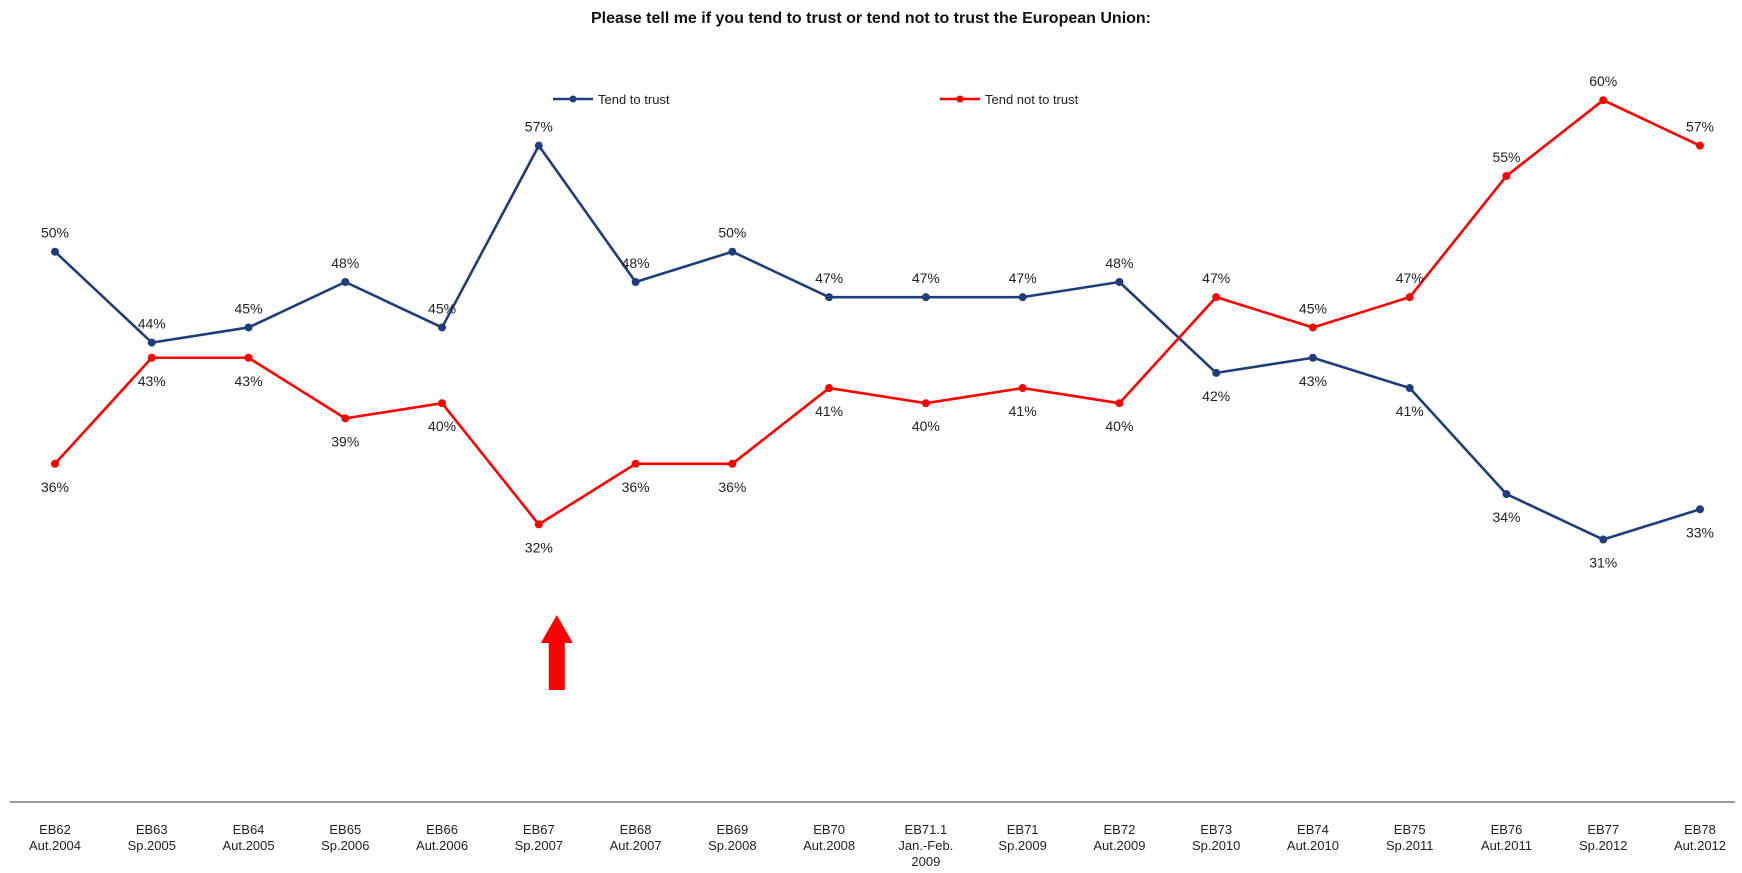  I want to click on x-tick-line: EB76, so click(1507, 829).